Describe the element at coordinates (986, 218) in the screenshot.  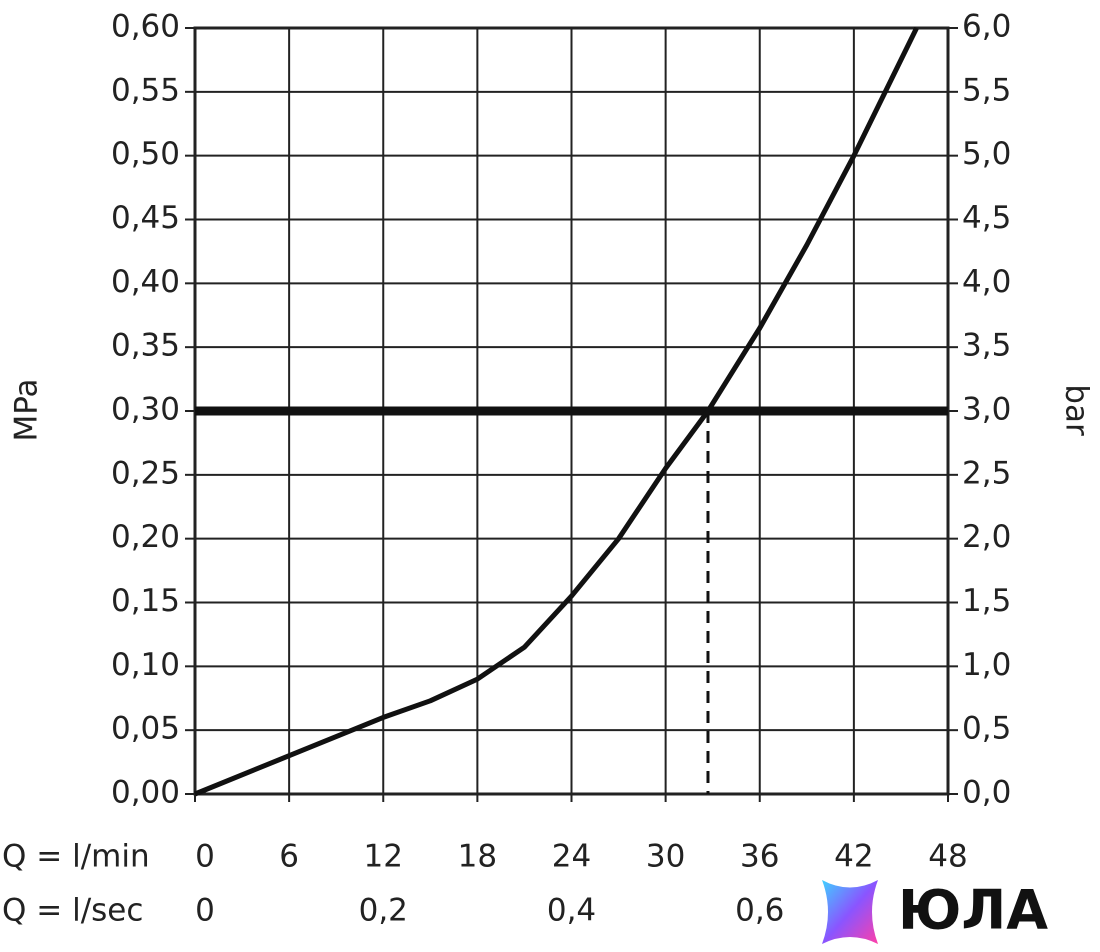
I see `y2-tick-label: 4,5` at that location.